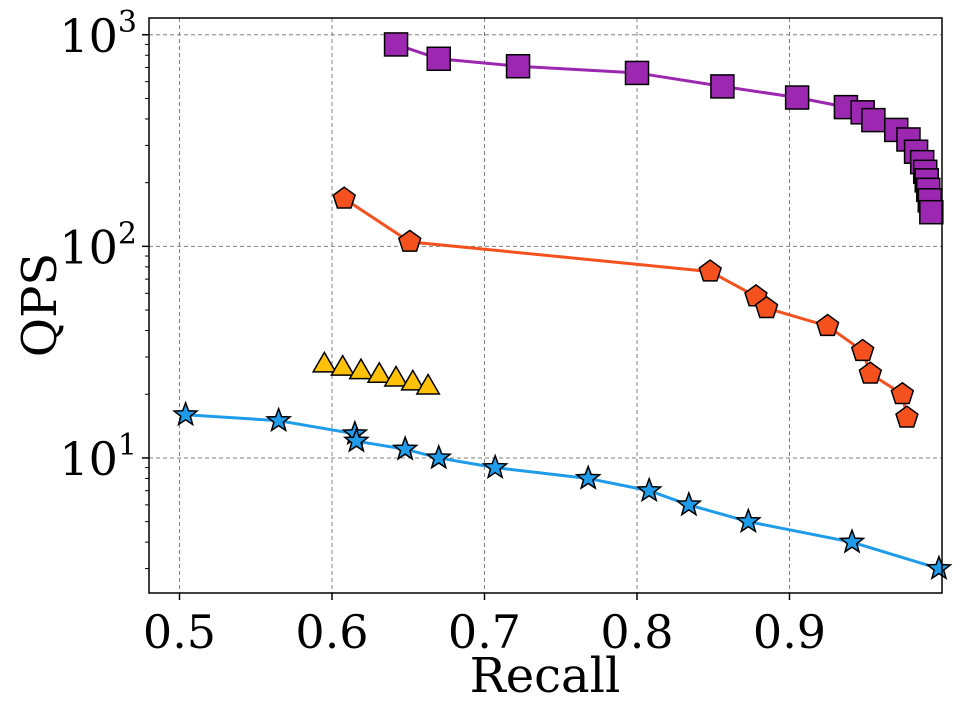  Describe the element at coordinates (127, 22) in the screenshot. I see `y-tick-exponent: 3` at that location.